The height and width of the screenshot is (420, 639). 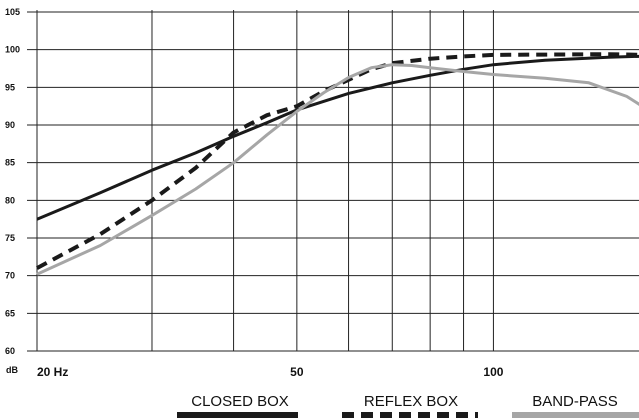 I want to click on legend: CLOSED BOX REFLEX BOX BAND-PASS, so click(x=408, y=405).